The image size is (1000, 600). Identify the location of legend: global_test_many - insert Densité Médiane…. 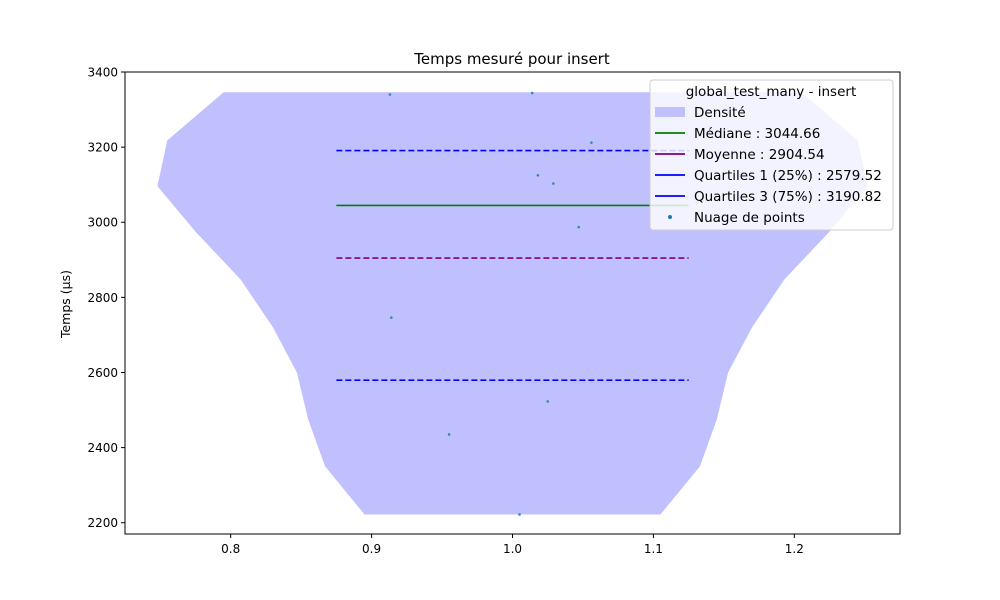
(771, 155).